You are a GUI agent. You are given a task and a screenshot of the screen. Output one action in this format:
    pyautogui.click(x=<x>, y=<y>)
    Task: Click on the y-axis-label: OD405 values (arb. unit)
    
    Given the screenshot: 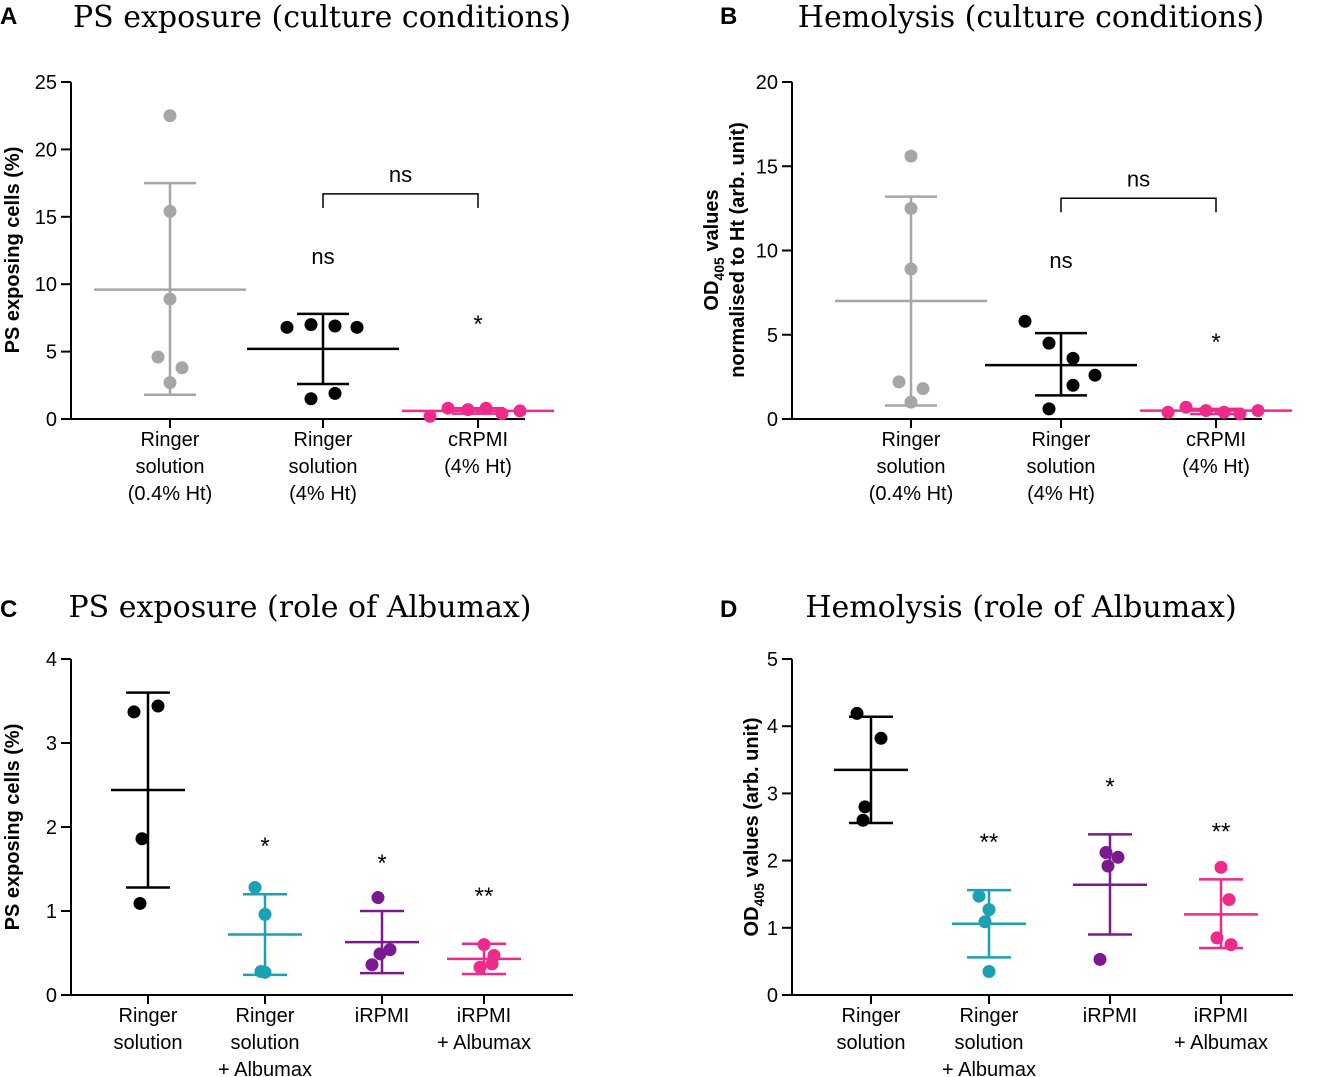 What is the action you would take?
    pyautogui.click(x=754, y=827)
    